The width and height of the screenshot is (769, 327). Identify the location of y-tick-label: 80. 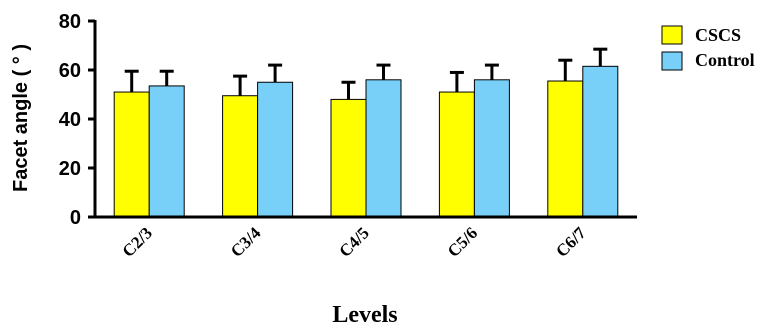
(70, 22).